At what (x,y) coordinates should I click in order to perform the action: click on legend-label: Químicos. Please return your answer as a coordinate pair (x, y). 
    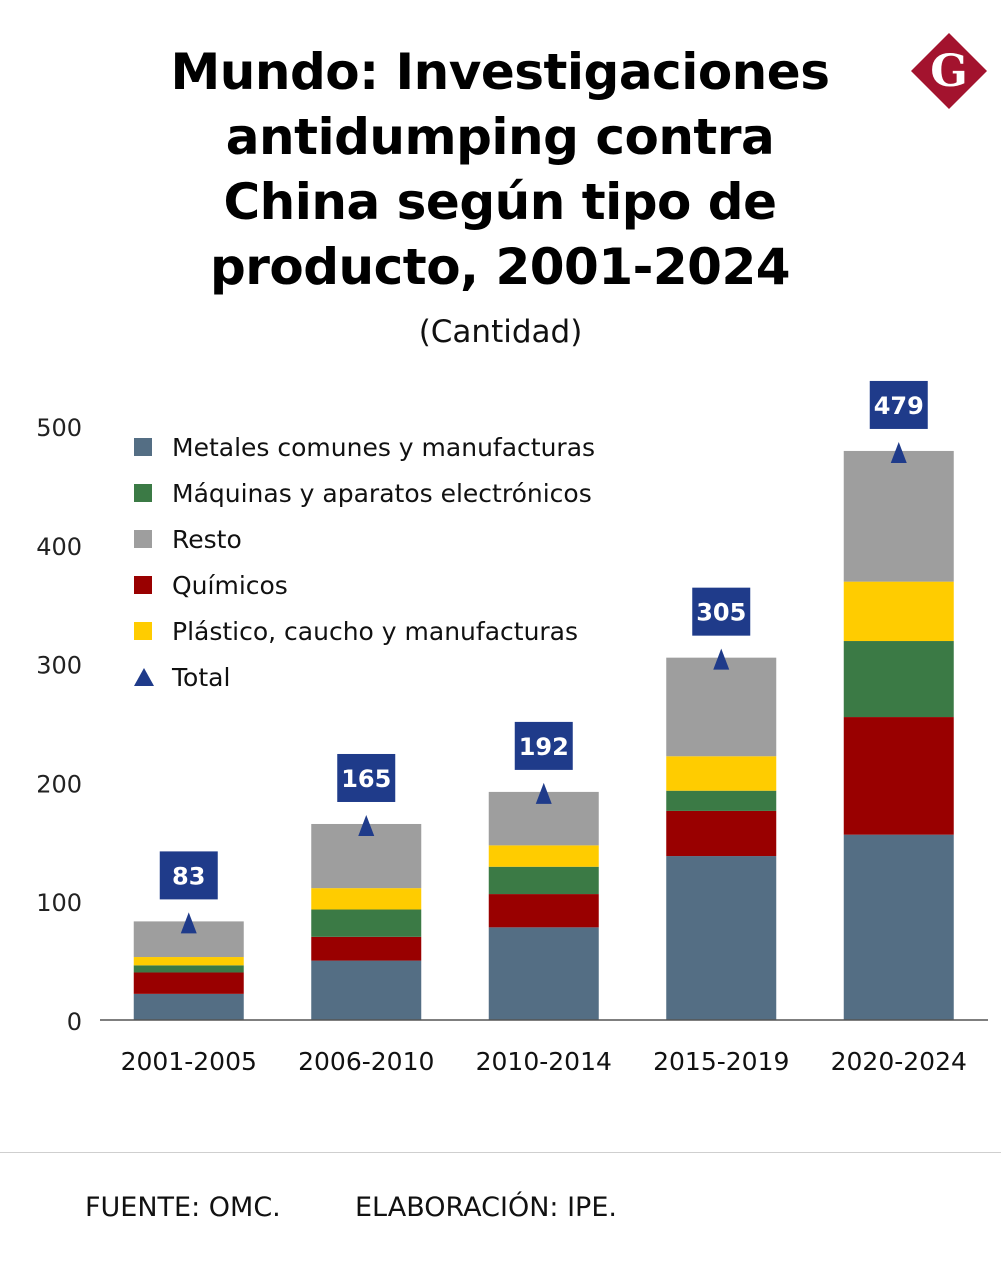
    Looking at the image, I should click on (230, 585).